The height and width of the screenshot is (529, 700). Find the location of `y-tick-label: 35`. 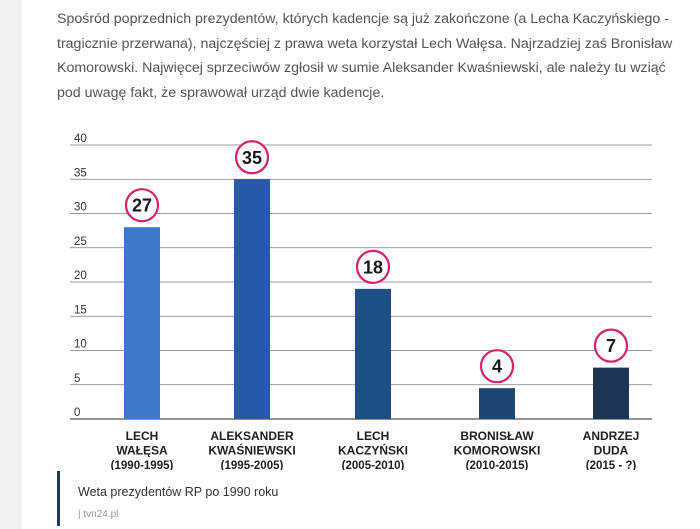

y-tick-label: 35 is located at coordinates (80, 173).